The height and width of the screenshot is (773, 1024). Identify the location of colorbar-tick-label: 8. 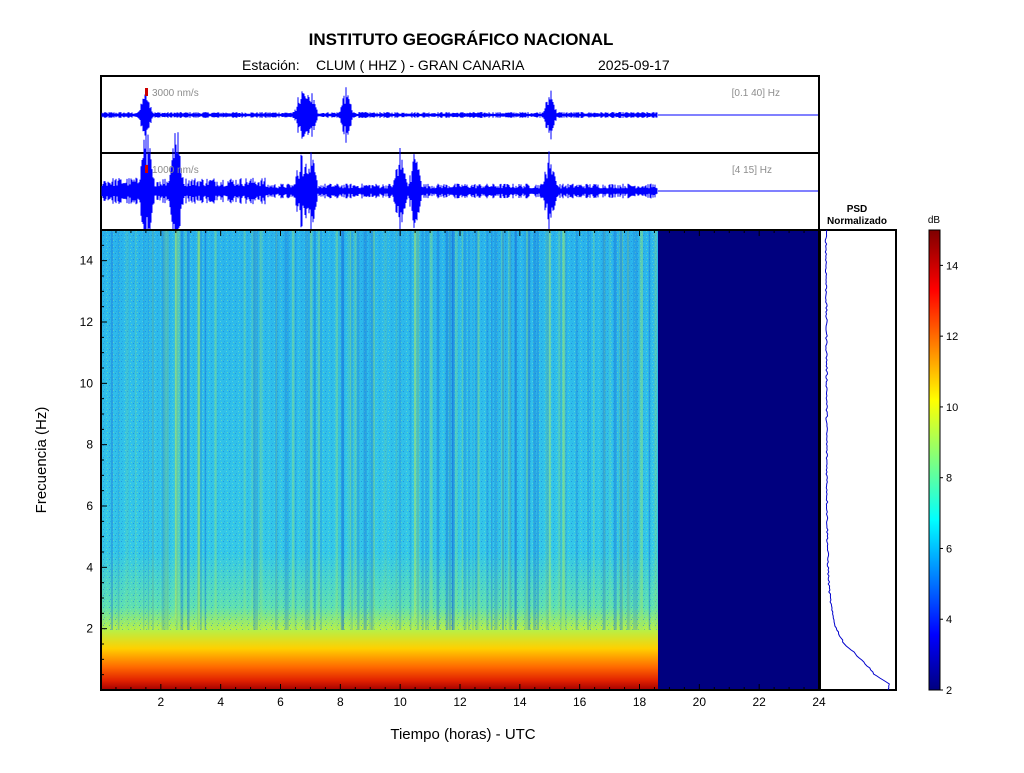
(949, 479).